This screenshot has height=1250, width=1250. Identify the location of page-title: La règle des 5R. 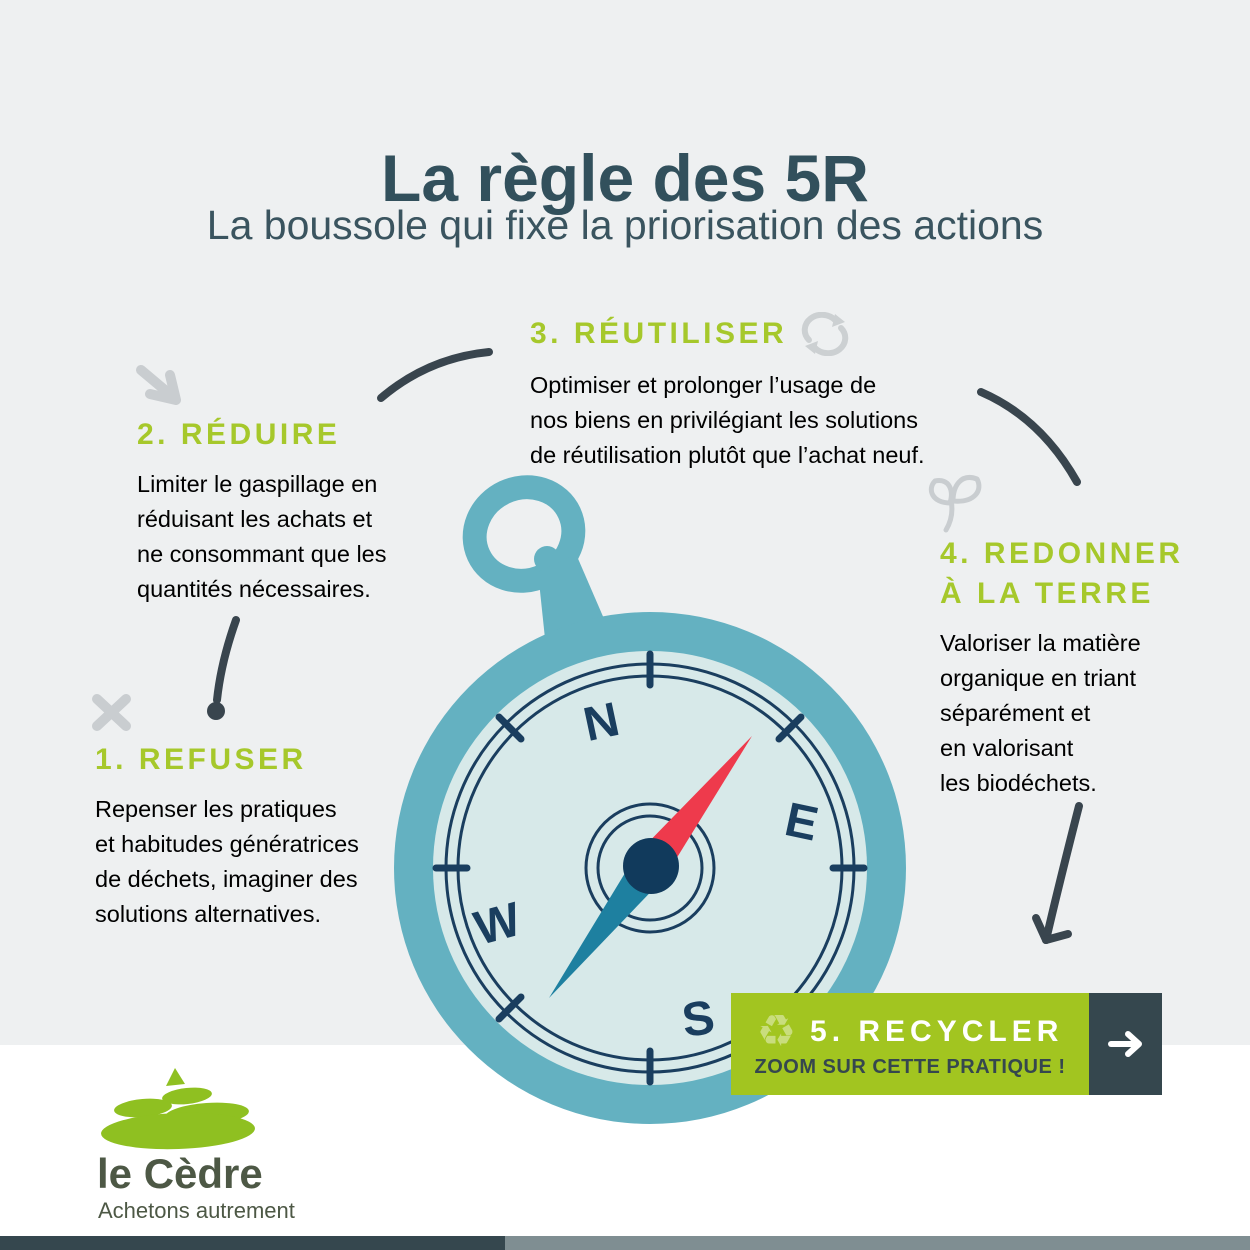
(625, 178).